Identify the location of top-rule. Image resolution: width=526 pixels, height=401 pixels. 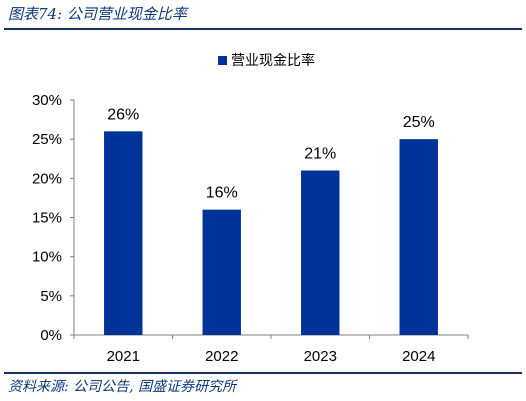
(263, 29).